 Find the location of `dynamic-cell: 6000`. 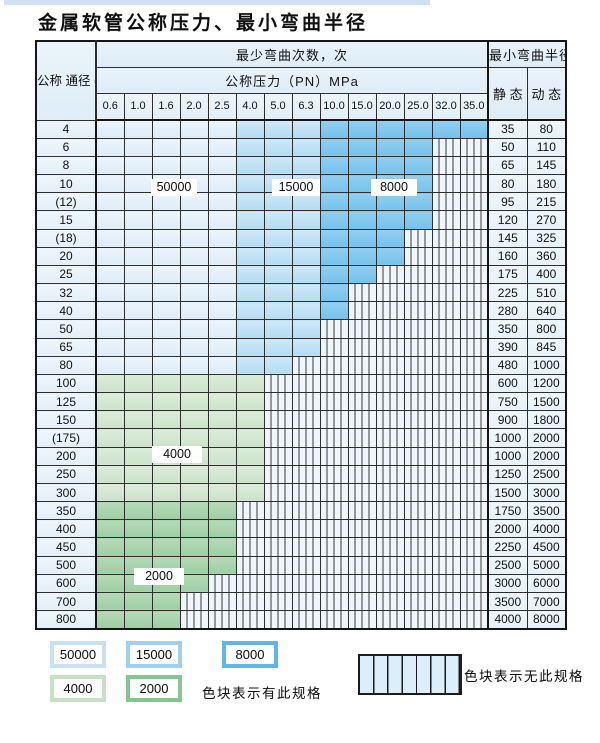

dynamic-cell: 6000 is located at coordinates (546, 583).